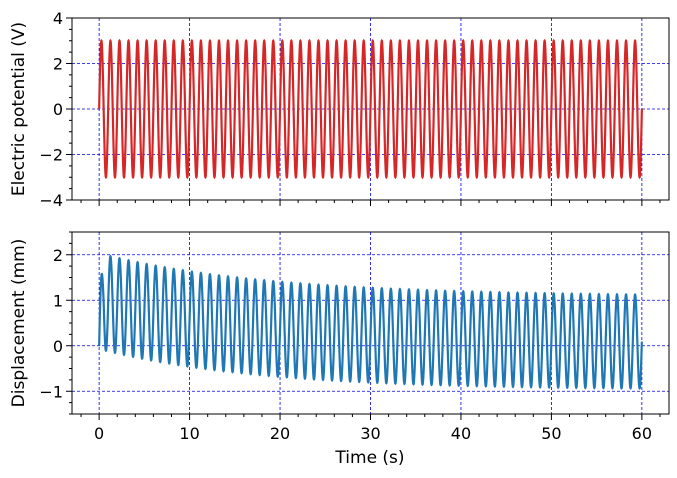  What do you see at coordinates (51, 155) in the screenshot?
I see `voltage-y-tick-label: −2` at bounding box center [51, 155].